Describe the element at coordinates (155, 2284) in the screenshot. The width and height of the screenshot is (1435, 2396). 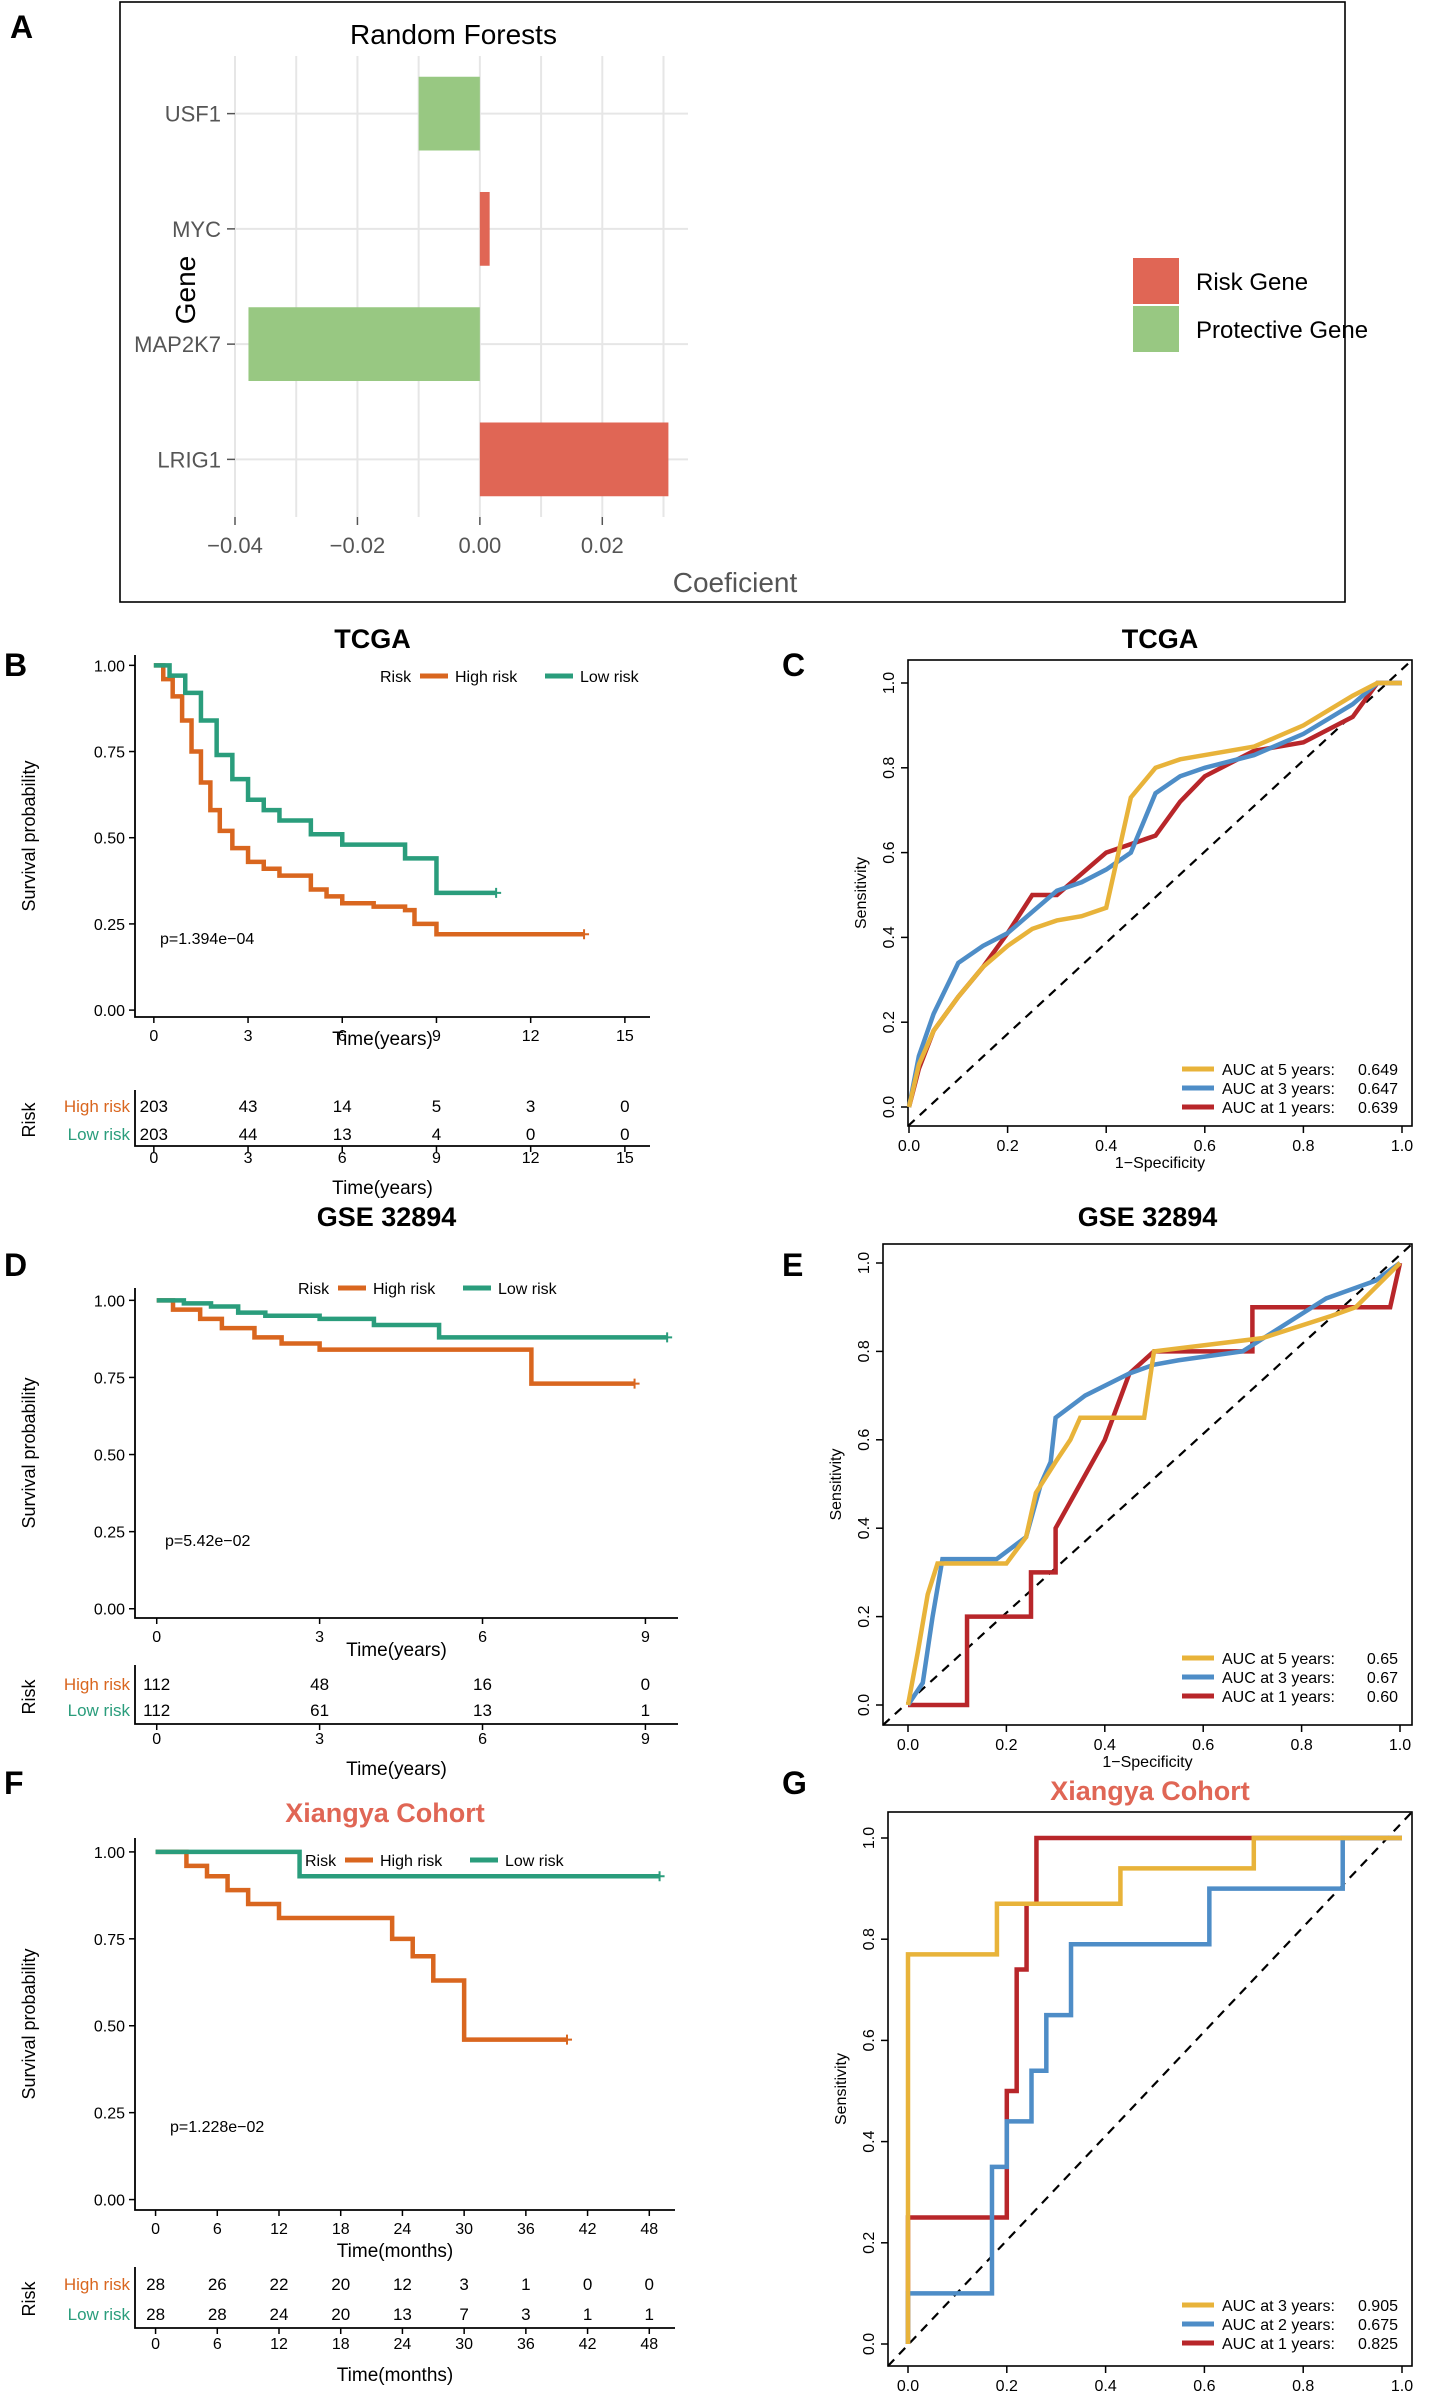
I see `risk-table-cell-high: 28` at that location.